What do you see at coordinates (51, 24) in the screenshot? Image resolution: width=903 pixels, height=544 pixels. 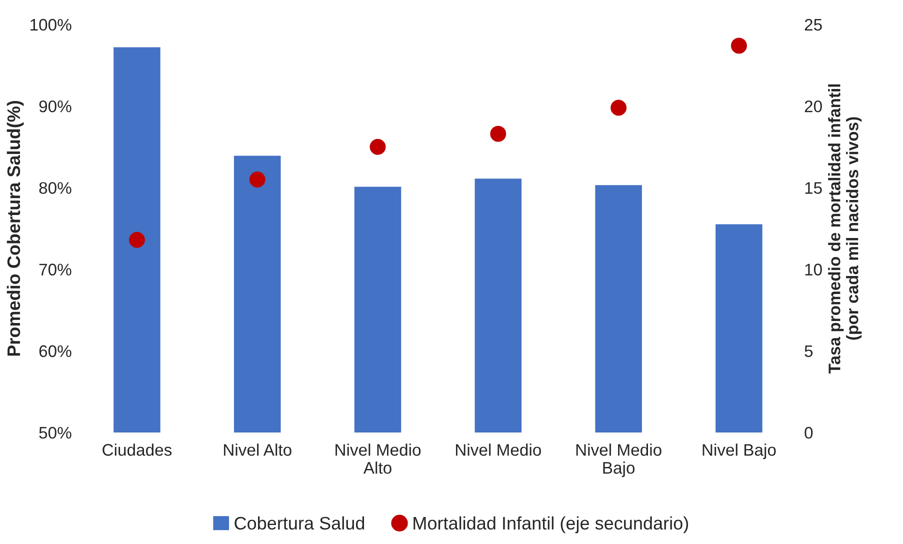 I see `y-tick-label: 100%` at bounding box center [51, 24].